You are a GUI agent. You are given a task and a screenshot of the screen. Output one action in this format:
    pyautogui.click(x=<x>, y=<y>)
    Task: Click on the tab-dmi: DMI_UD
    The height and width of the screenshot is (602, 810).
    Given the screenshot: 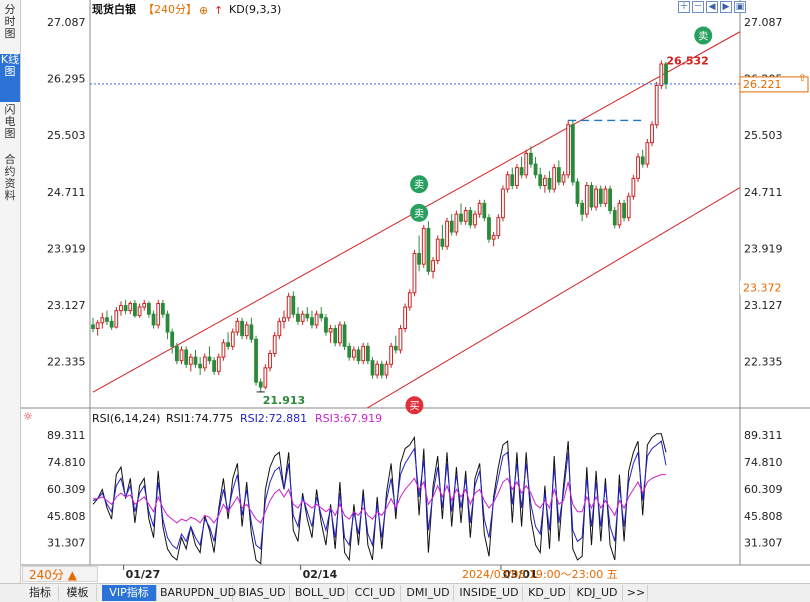 What is the action you would take?
    pyautogui.click(x=428, y=593)
    